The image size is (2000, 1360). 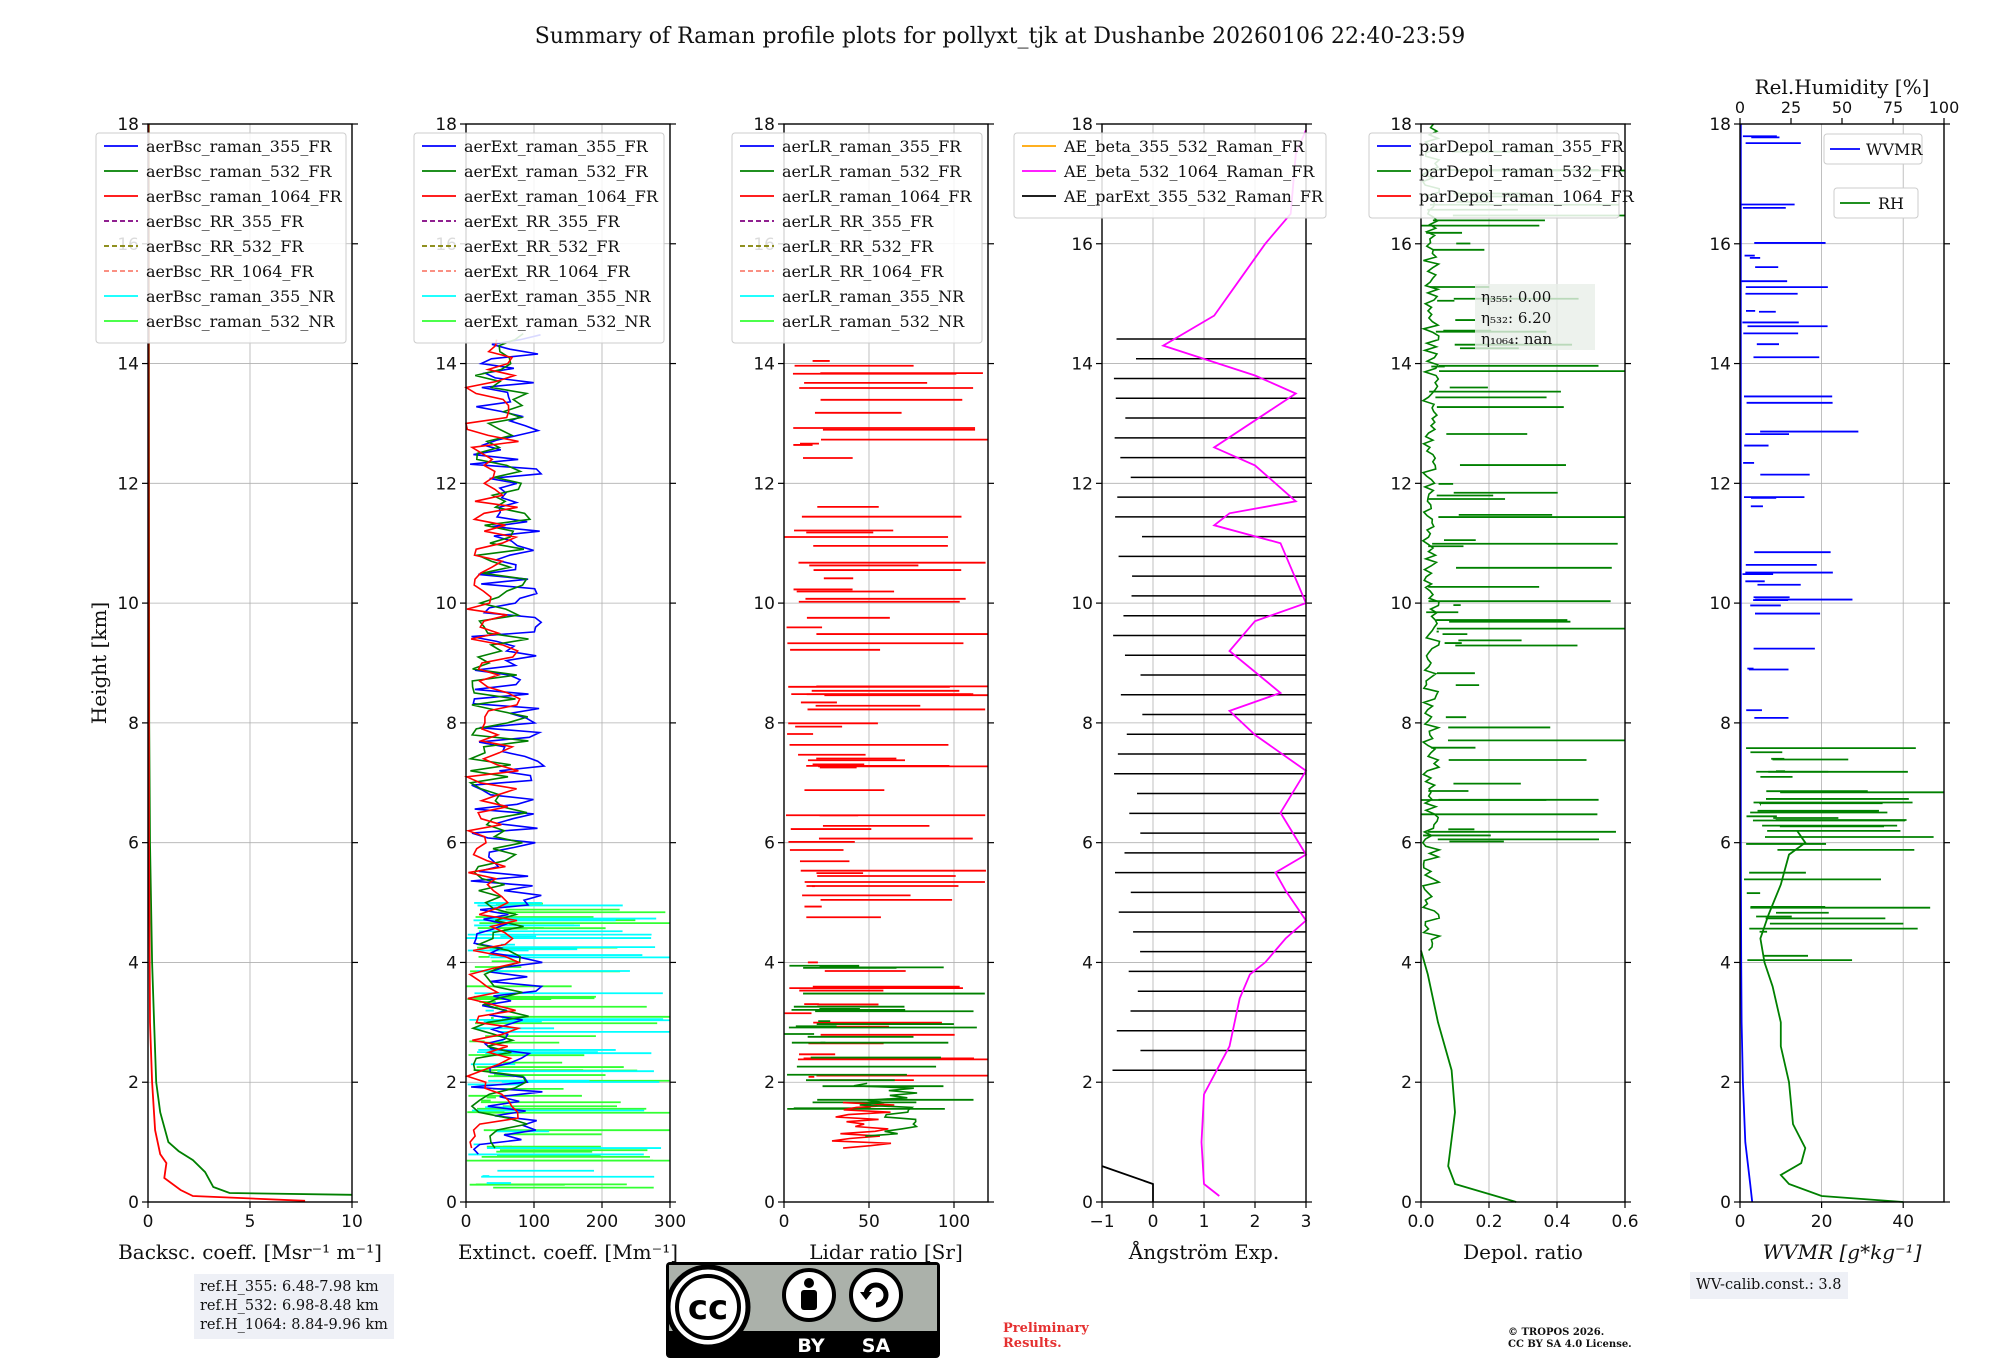 I want to click on series-pardepol-raman-532-fr, so click(x=1468, y=1076).